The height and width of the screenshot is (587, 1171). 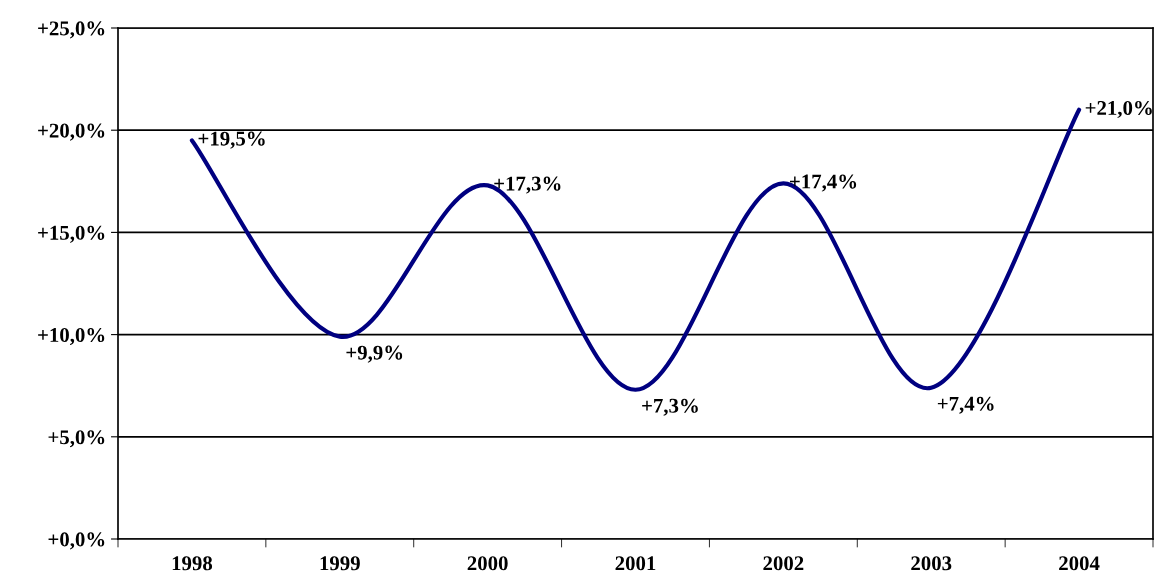 What do you see at coordinates (231, 140) in the screenshot?
I see `data-label: +19,5%` at bounding box center [231, 140].